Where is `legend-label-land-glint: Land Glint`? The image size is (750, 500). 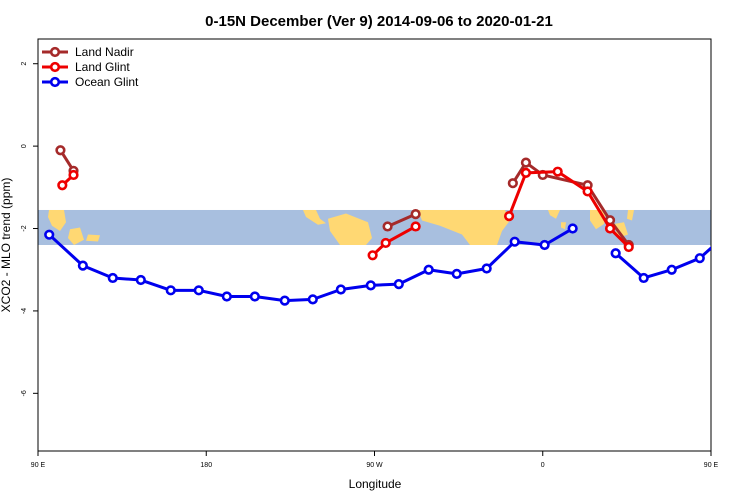 legend-label-land-glint: Land Glint is located at coordinates (102, 67).